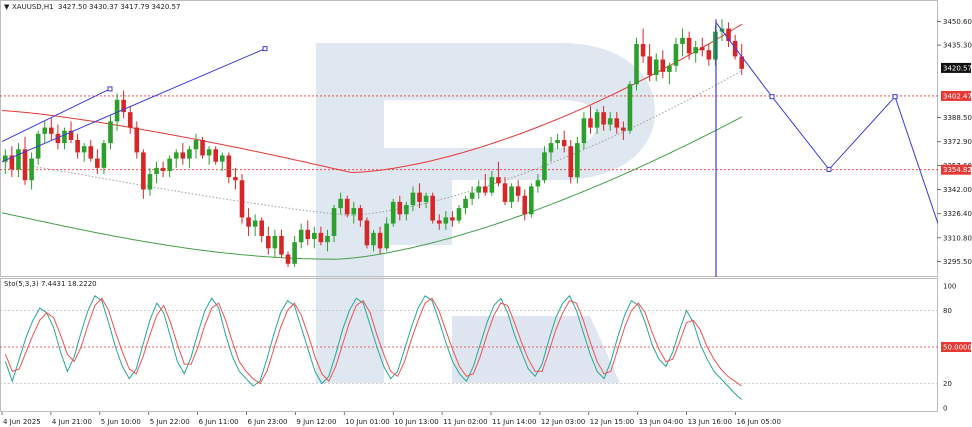 The height and width of the screenshot is (427, 972). What do you see at coordinates (133, 105) in the screenshot?
I see `trendline` at bounding box center [133, 105].